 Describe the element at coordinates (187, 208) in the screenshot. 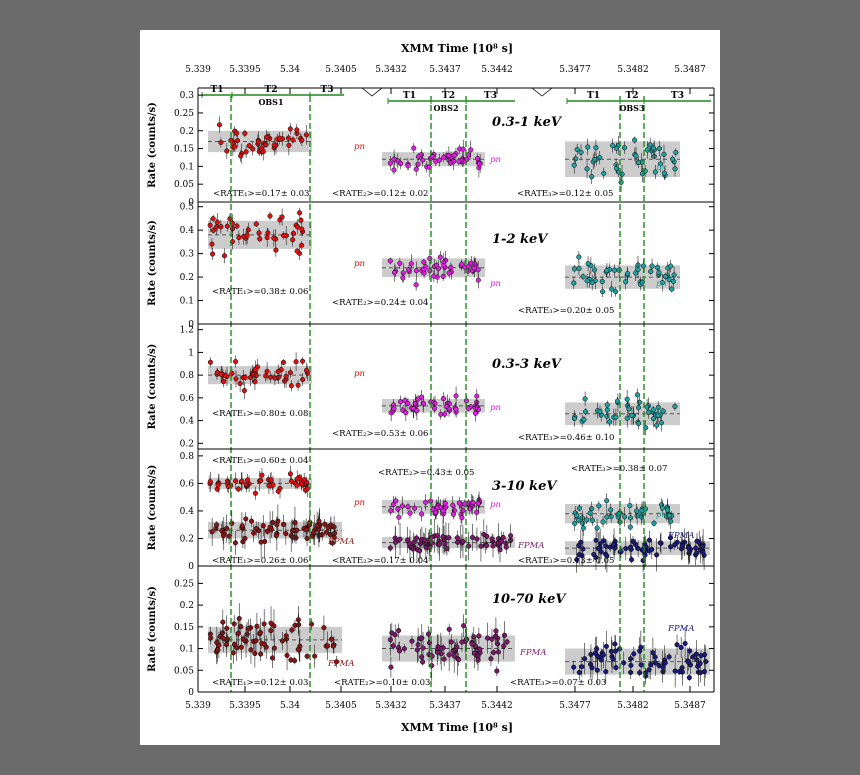

I see `y-tick-label: 0.5` at that location.